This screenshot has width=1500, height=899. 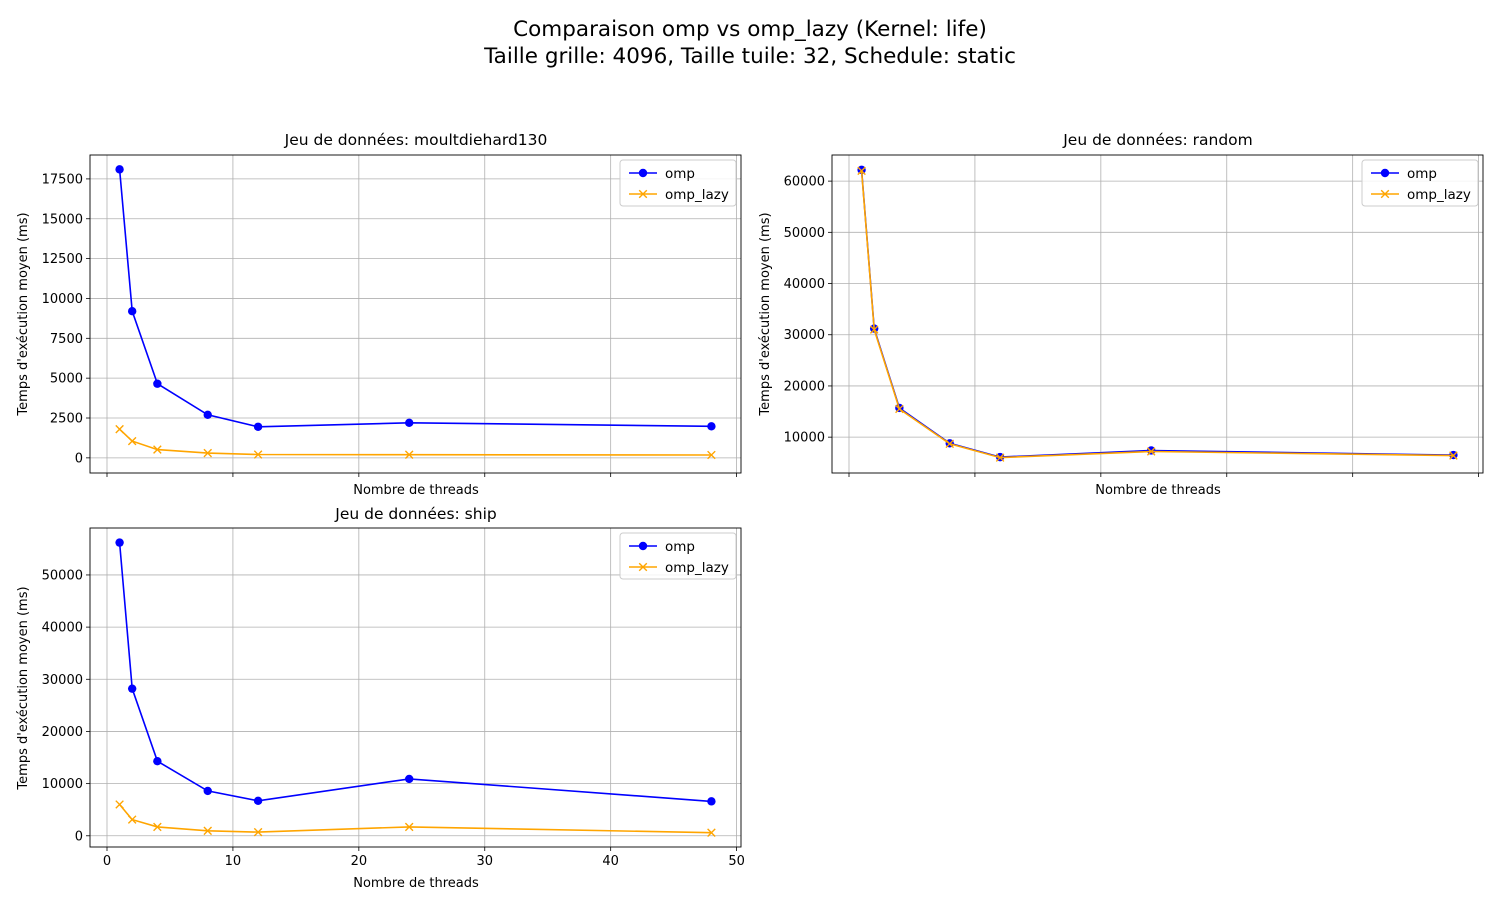 What do you see at coordinates (484, 861) in the screenshot?
I see `x-tick-label: 30` at bounding box center [484, 861].